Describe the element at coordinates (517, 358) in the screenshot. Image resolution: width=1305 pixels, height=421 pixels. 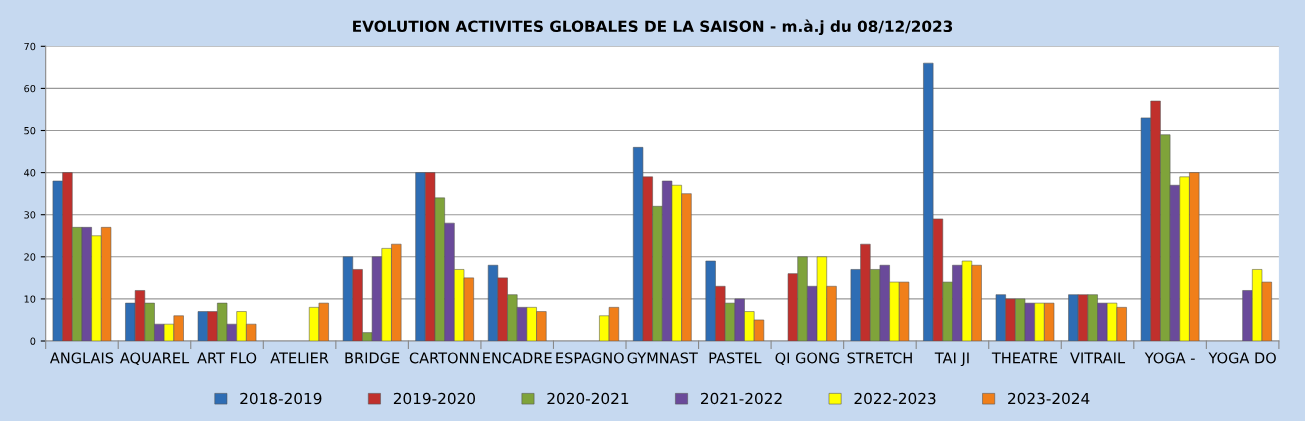
I see `x-tick-label: ENCADRE` at that location.